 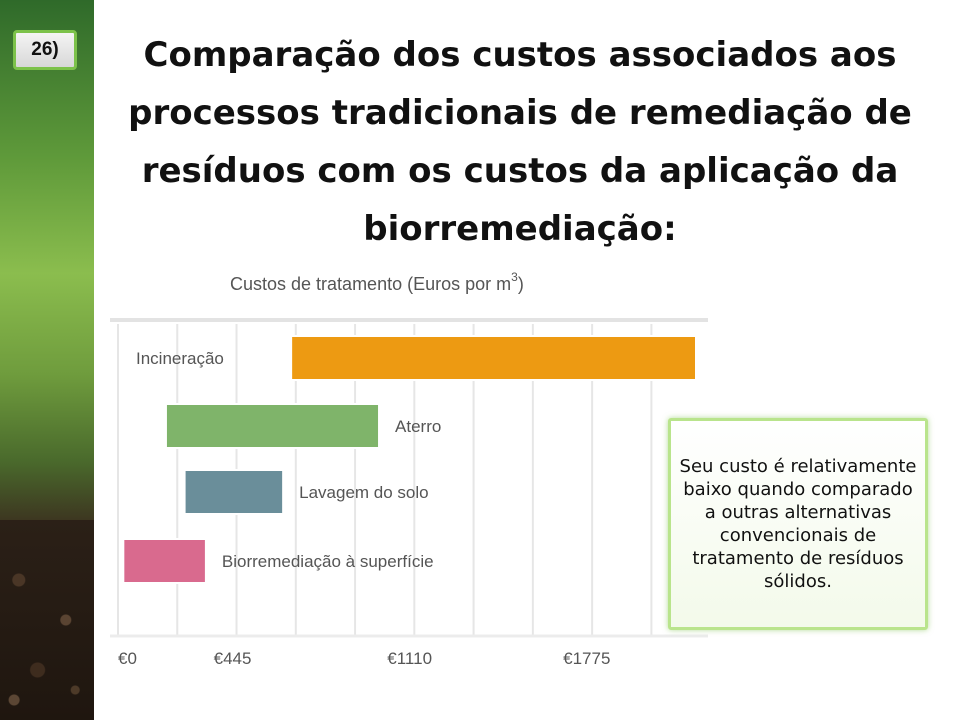 I want to click on bar-label-0: Incineração, so click(x=180, y=358).